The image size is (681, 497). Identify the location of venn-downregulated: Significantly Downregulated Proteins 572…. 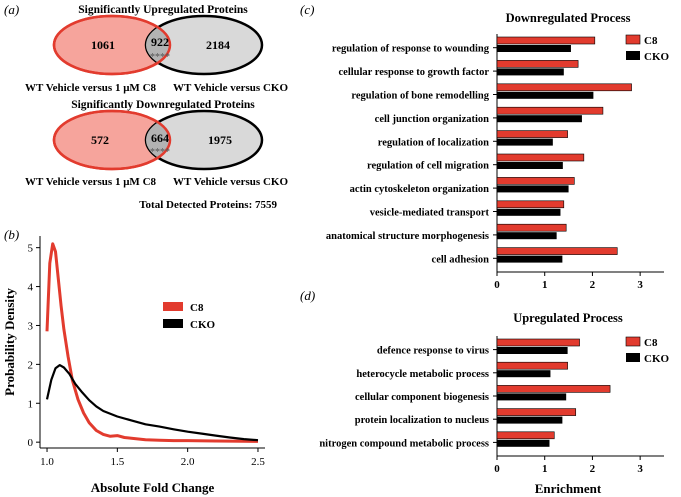
(156, 155).